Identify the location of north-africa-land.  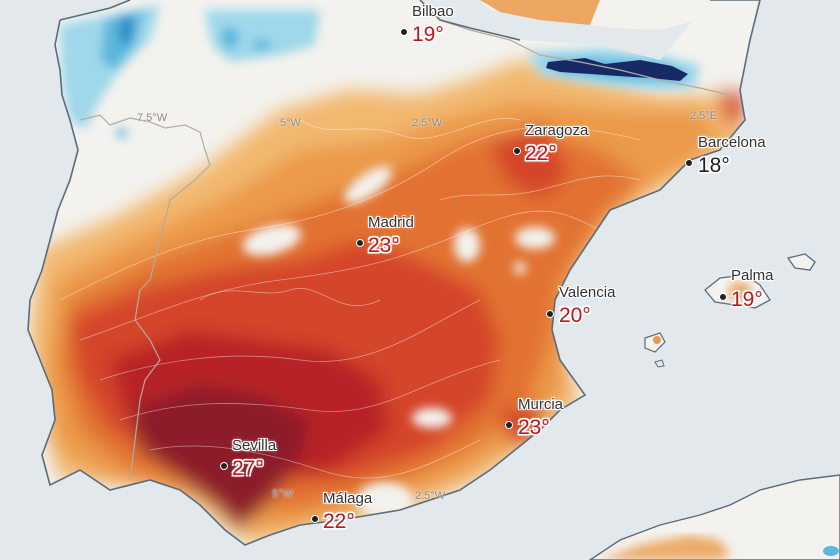
(714, 517).